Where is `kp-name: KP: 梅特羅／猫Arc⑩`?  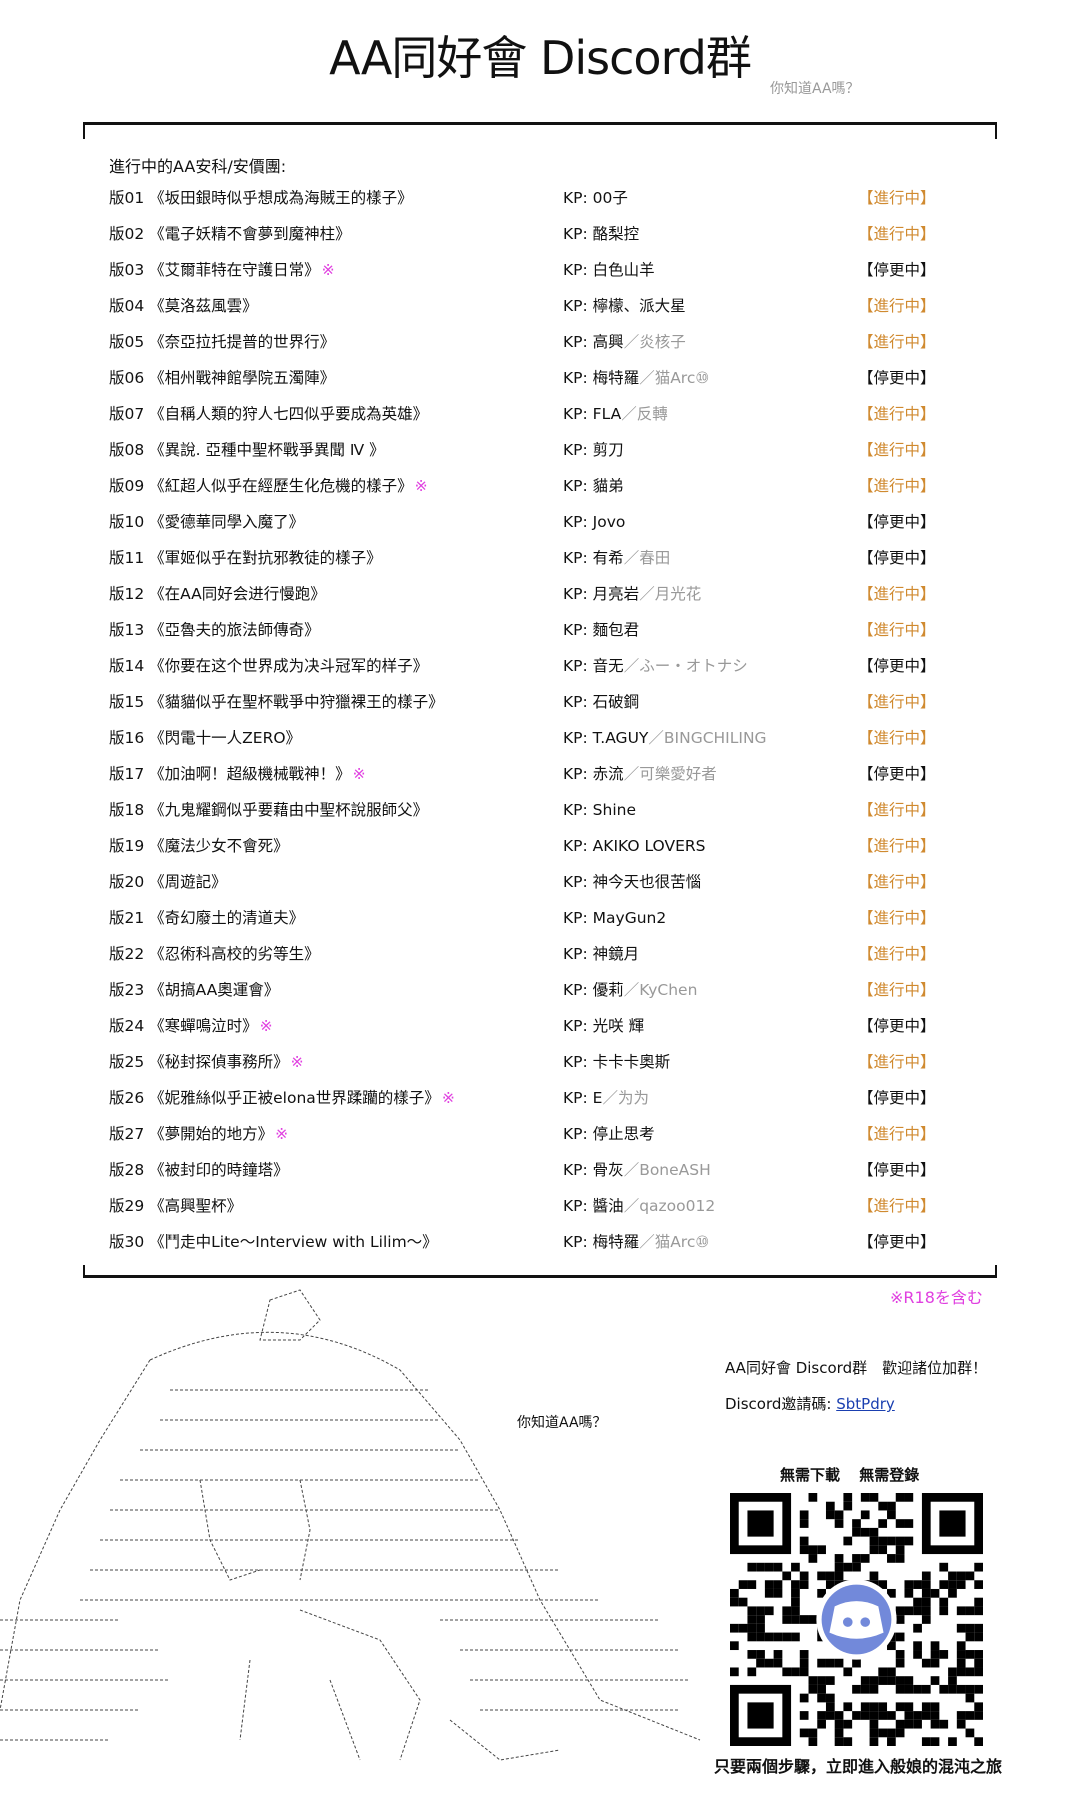 kp-name: KP: 梅特羅／猫Arc⑩ is located at coordinates (636, 1242).